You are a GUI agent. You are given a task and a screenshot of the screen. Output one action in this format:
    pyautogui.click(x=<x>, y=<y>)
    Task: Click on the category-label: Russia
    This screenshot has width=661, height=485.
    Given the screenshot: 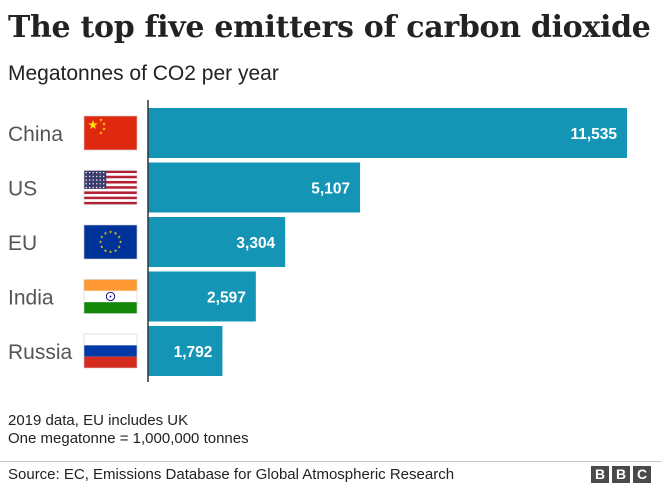 What is the action you would take?
    pyautogui.click(x=40, y=352)
    